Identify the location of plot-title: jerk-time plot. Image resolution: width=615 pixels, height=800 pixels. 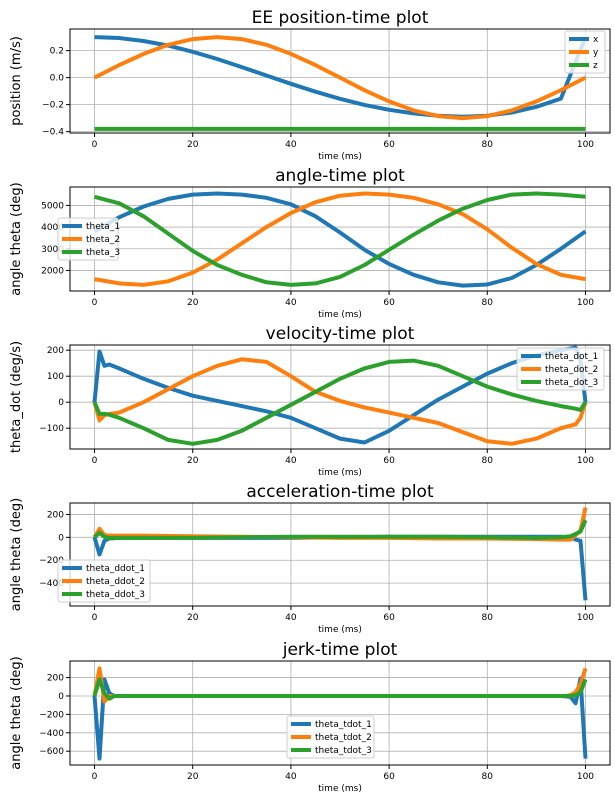
(340, 650).